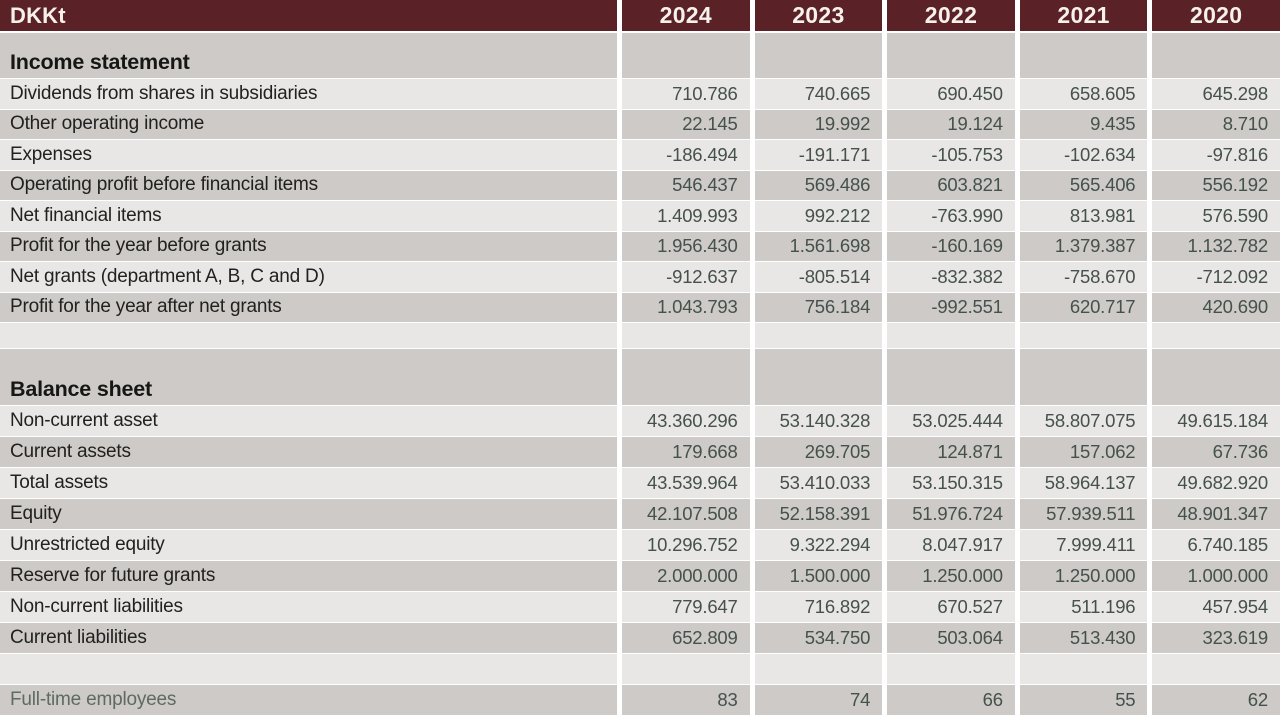 This screenshot has height=720, width=1280. Describe the element at coordinates (818, 483) in the screenshot. I see `value-cell: 53.410.033` at that location.